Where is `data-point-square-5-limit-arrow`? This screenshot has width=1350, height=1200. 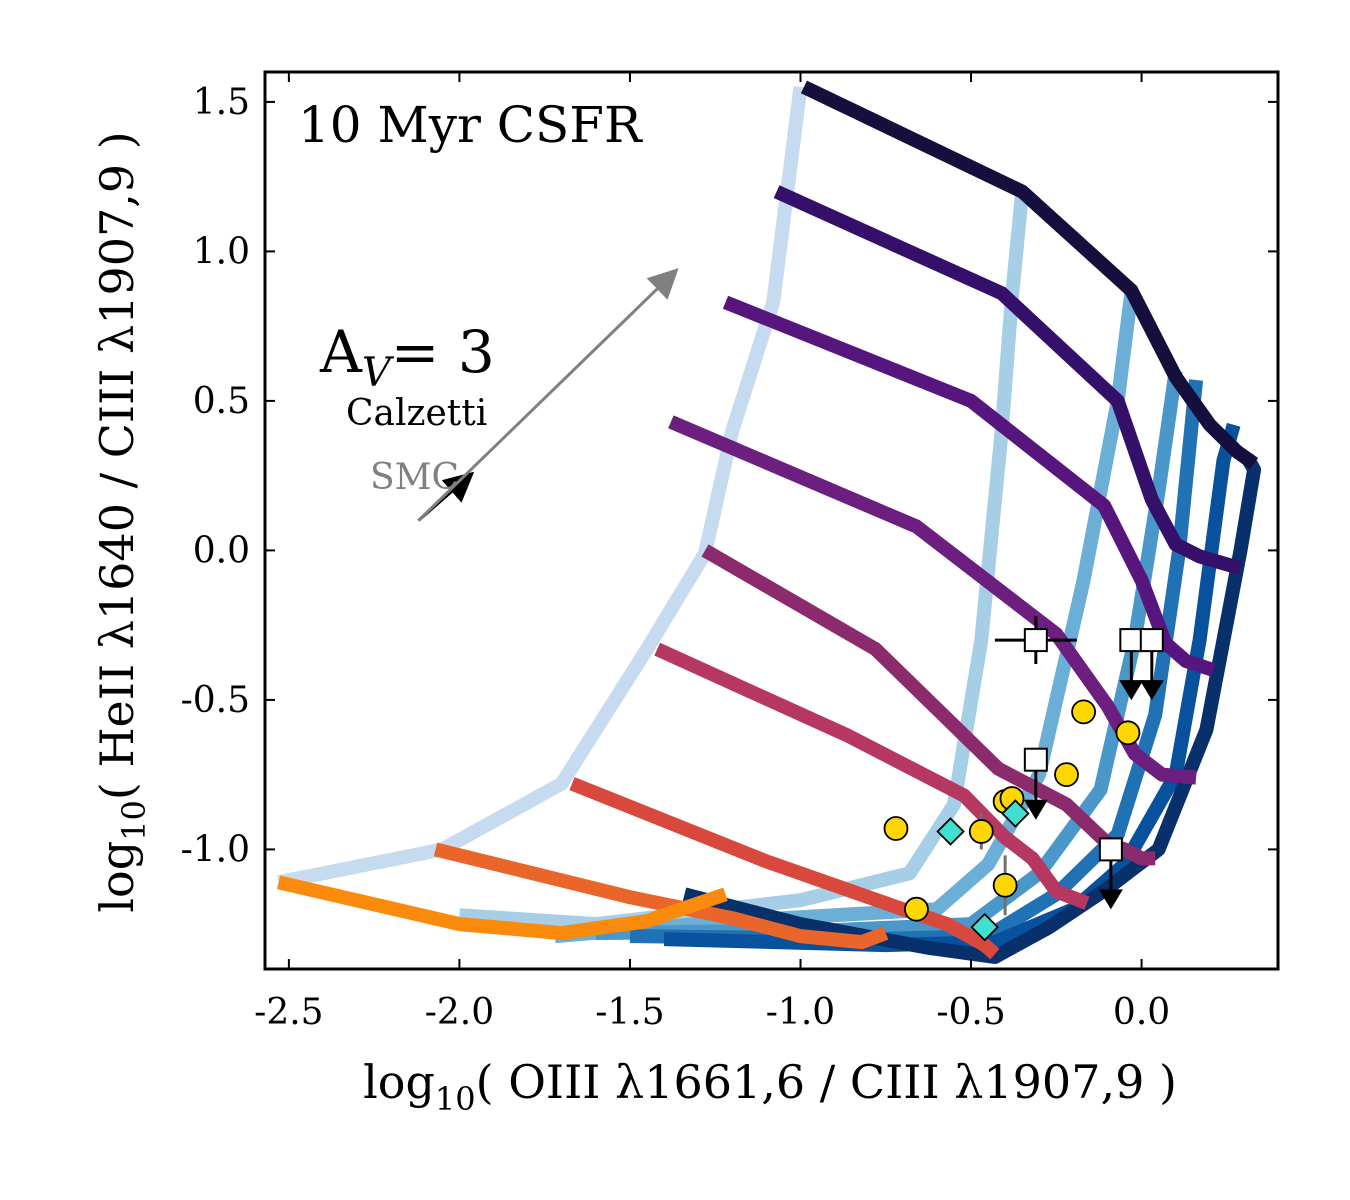
data-point-square-5-limit-arrow is located at coordinates (1110, 899).